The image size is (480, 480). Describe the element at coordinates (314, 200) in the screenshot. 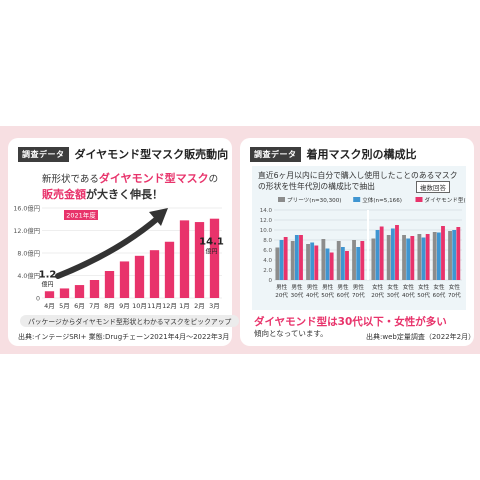

I see `legend-label: プリーツ(n=30,300)` at that location.